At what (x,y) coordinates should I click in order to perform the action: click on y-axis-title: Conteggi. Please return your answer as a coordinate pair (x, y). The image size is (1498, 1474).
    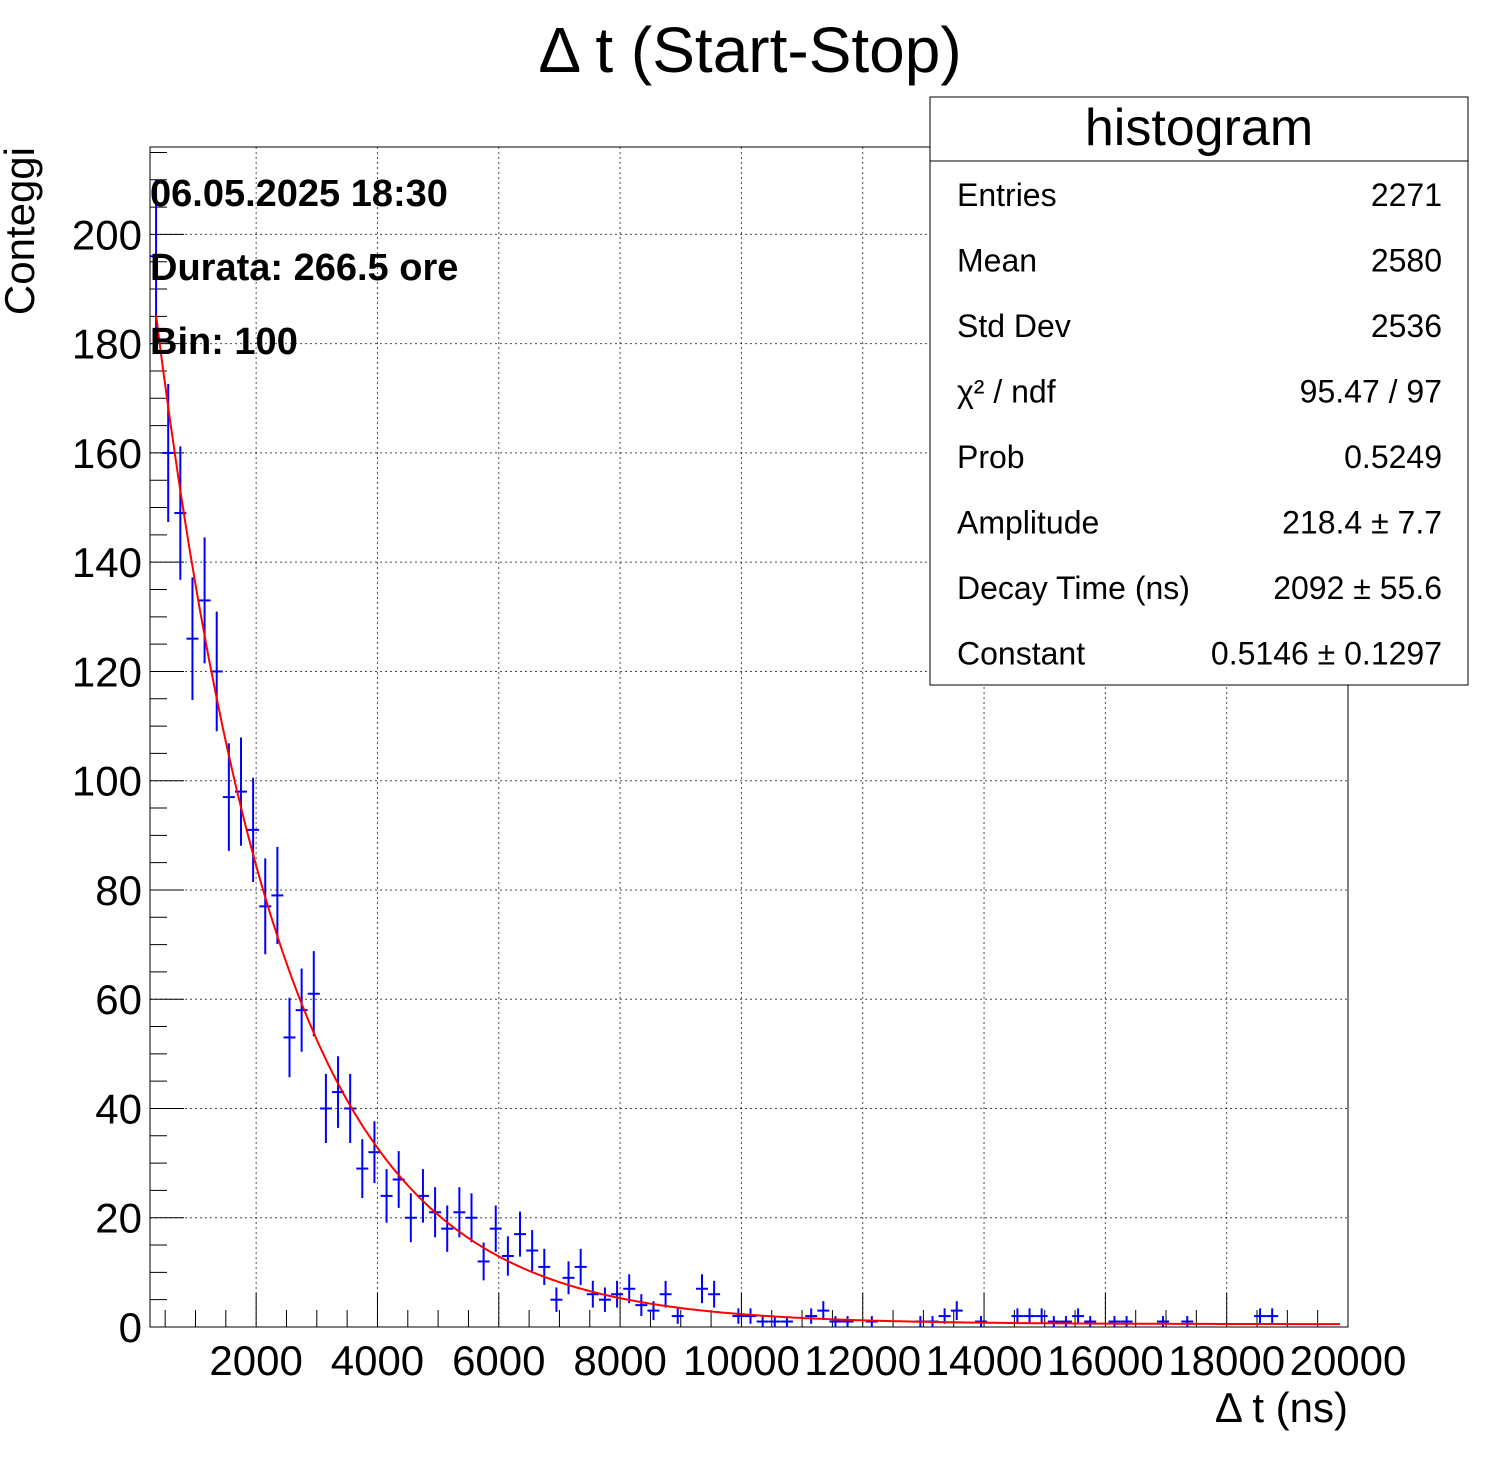
    Looking at the image, I should click on (21, 231).